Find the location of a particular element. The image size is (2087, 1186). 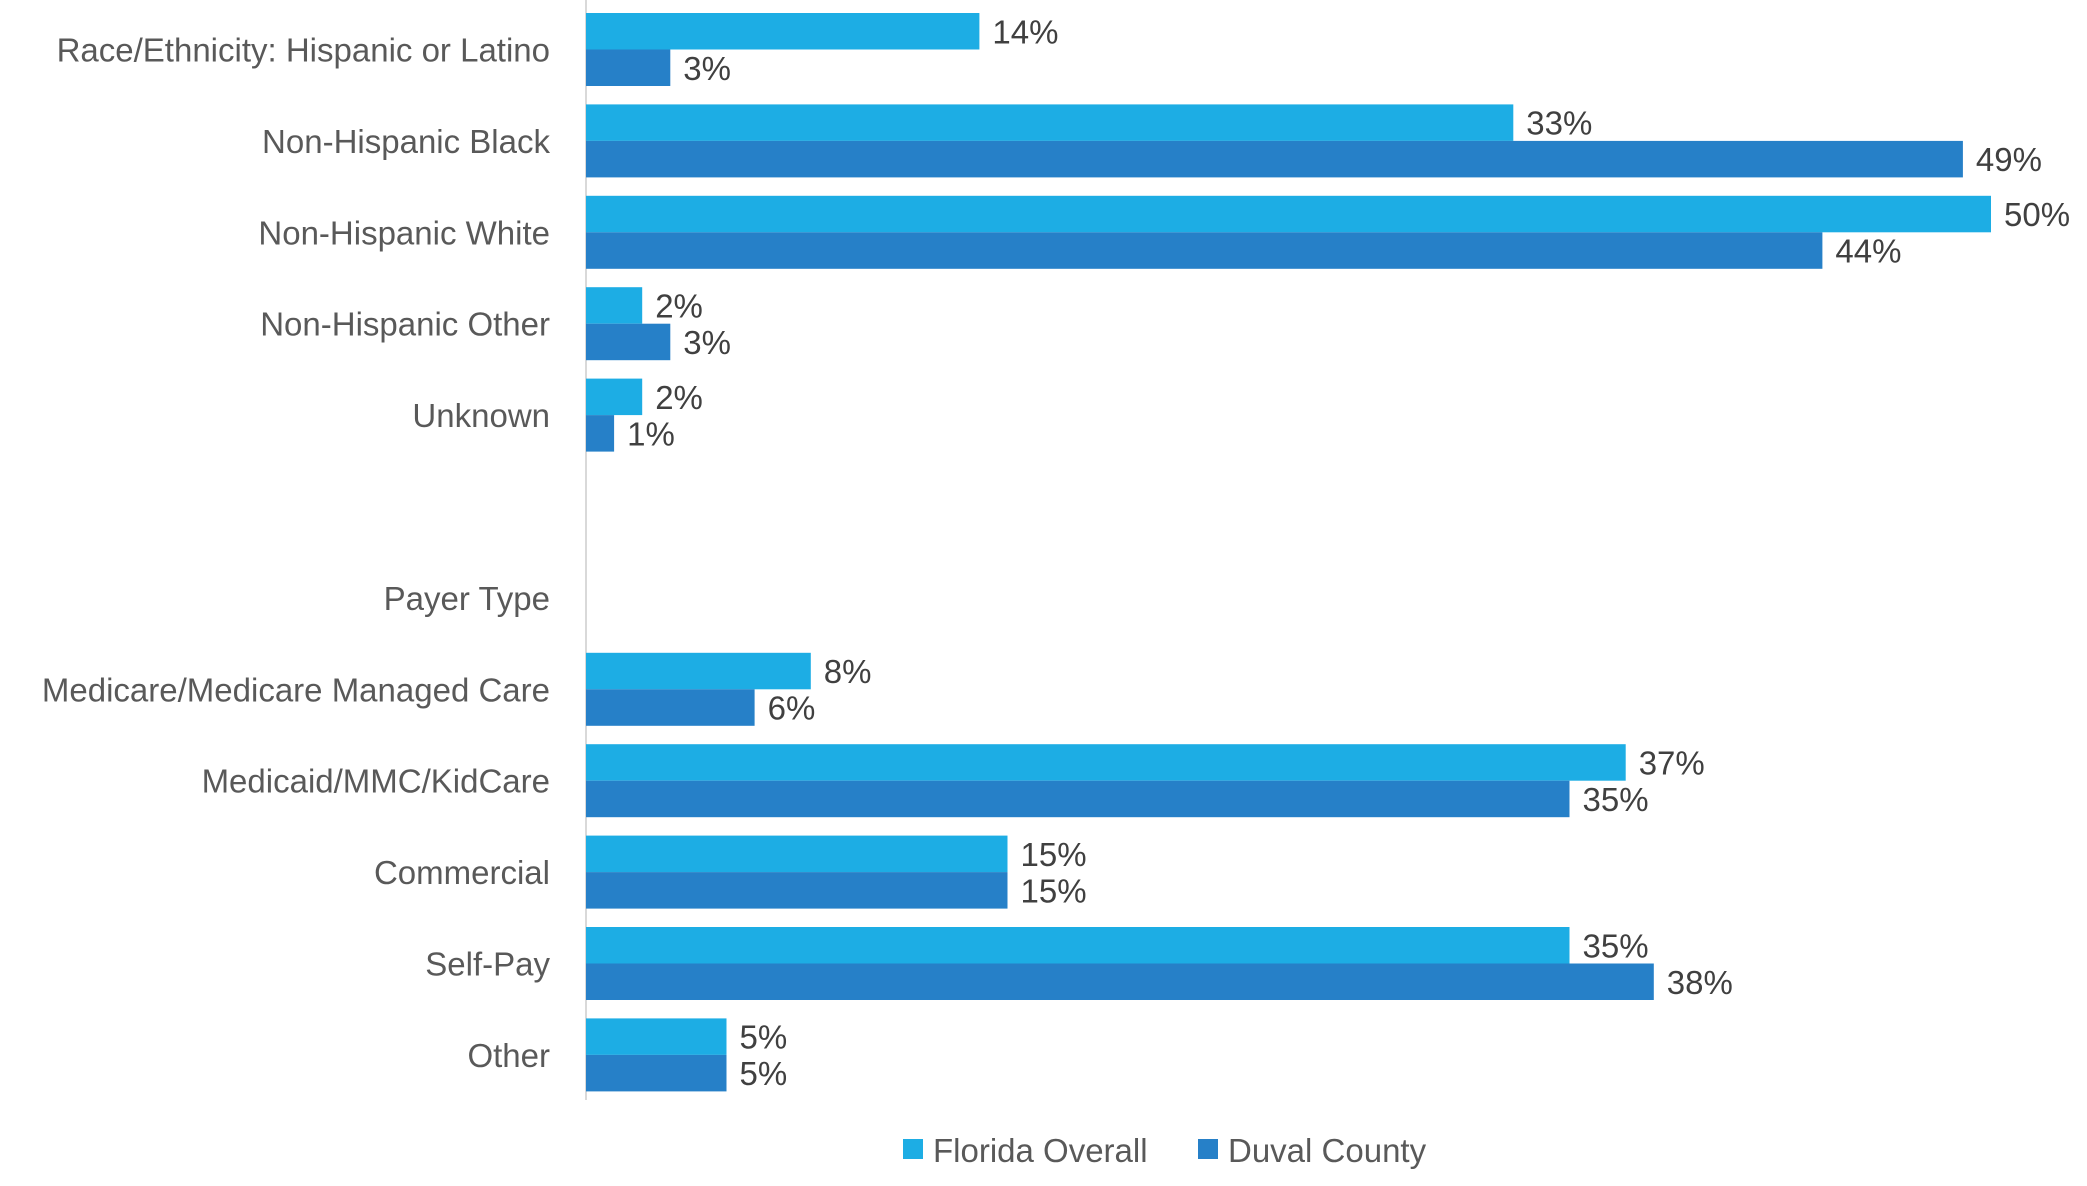

data-label: 50% is located at coordinates (2037, 214).